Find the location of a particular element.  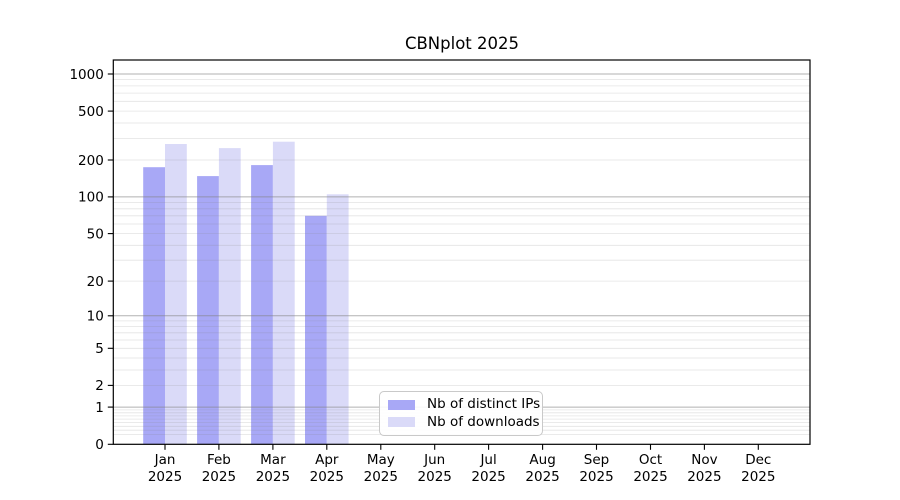

x-tick-label-year-may: 2025 is located at coordinates (381, 477).